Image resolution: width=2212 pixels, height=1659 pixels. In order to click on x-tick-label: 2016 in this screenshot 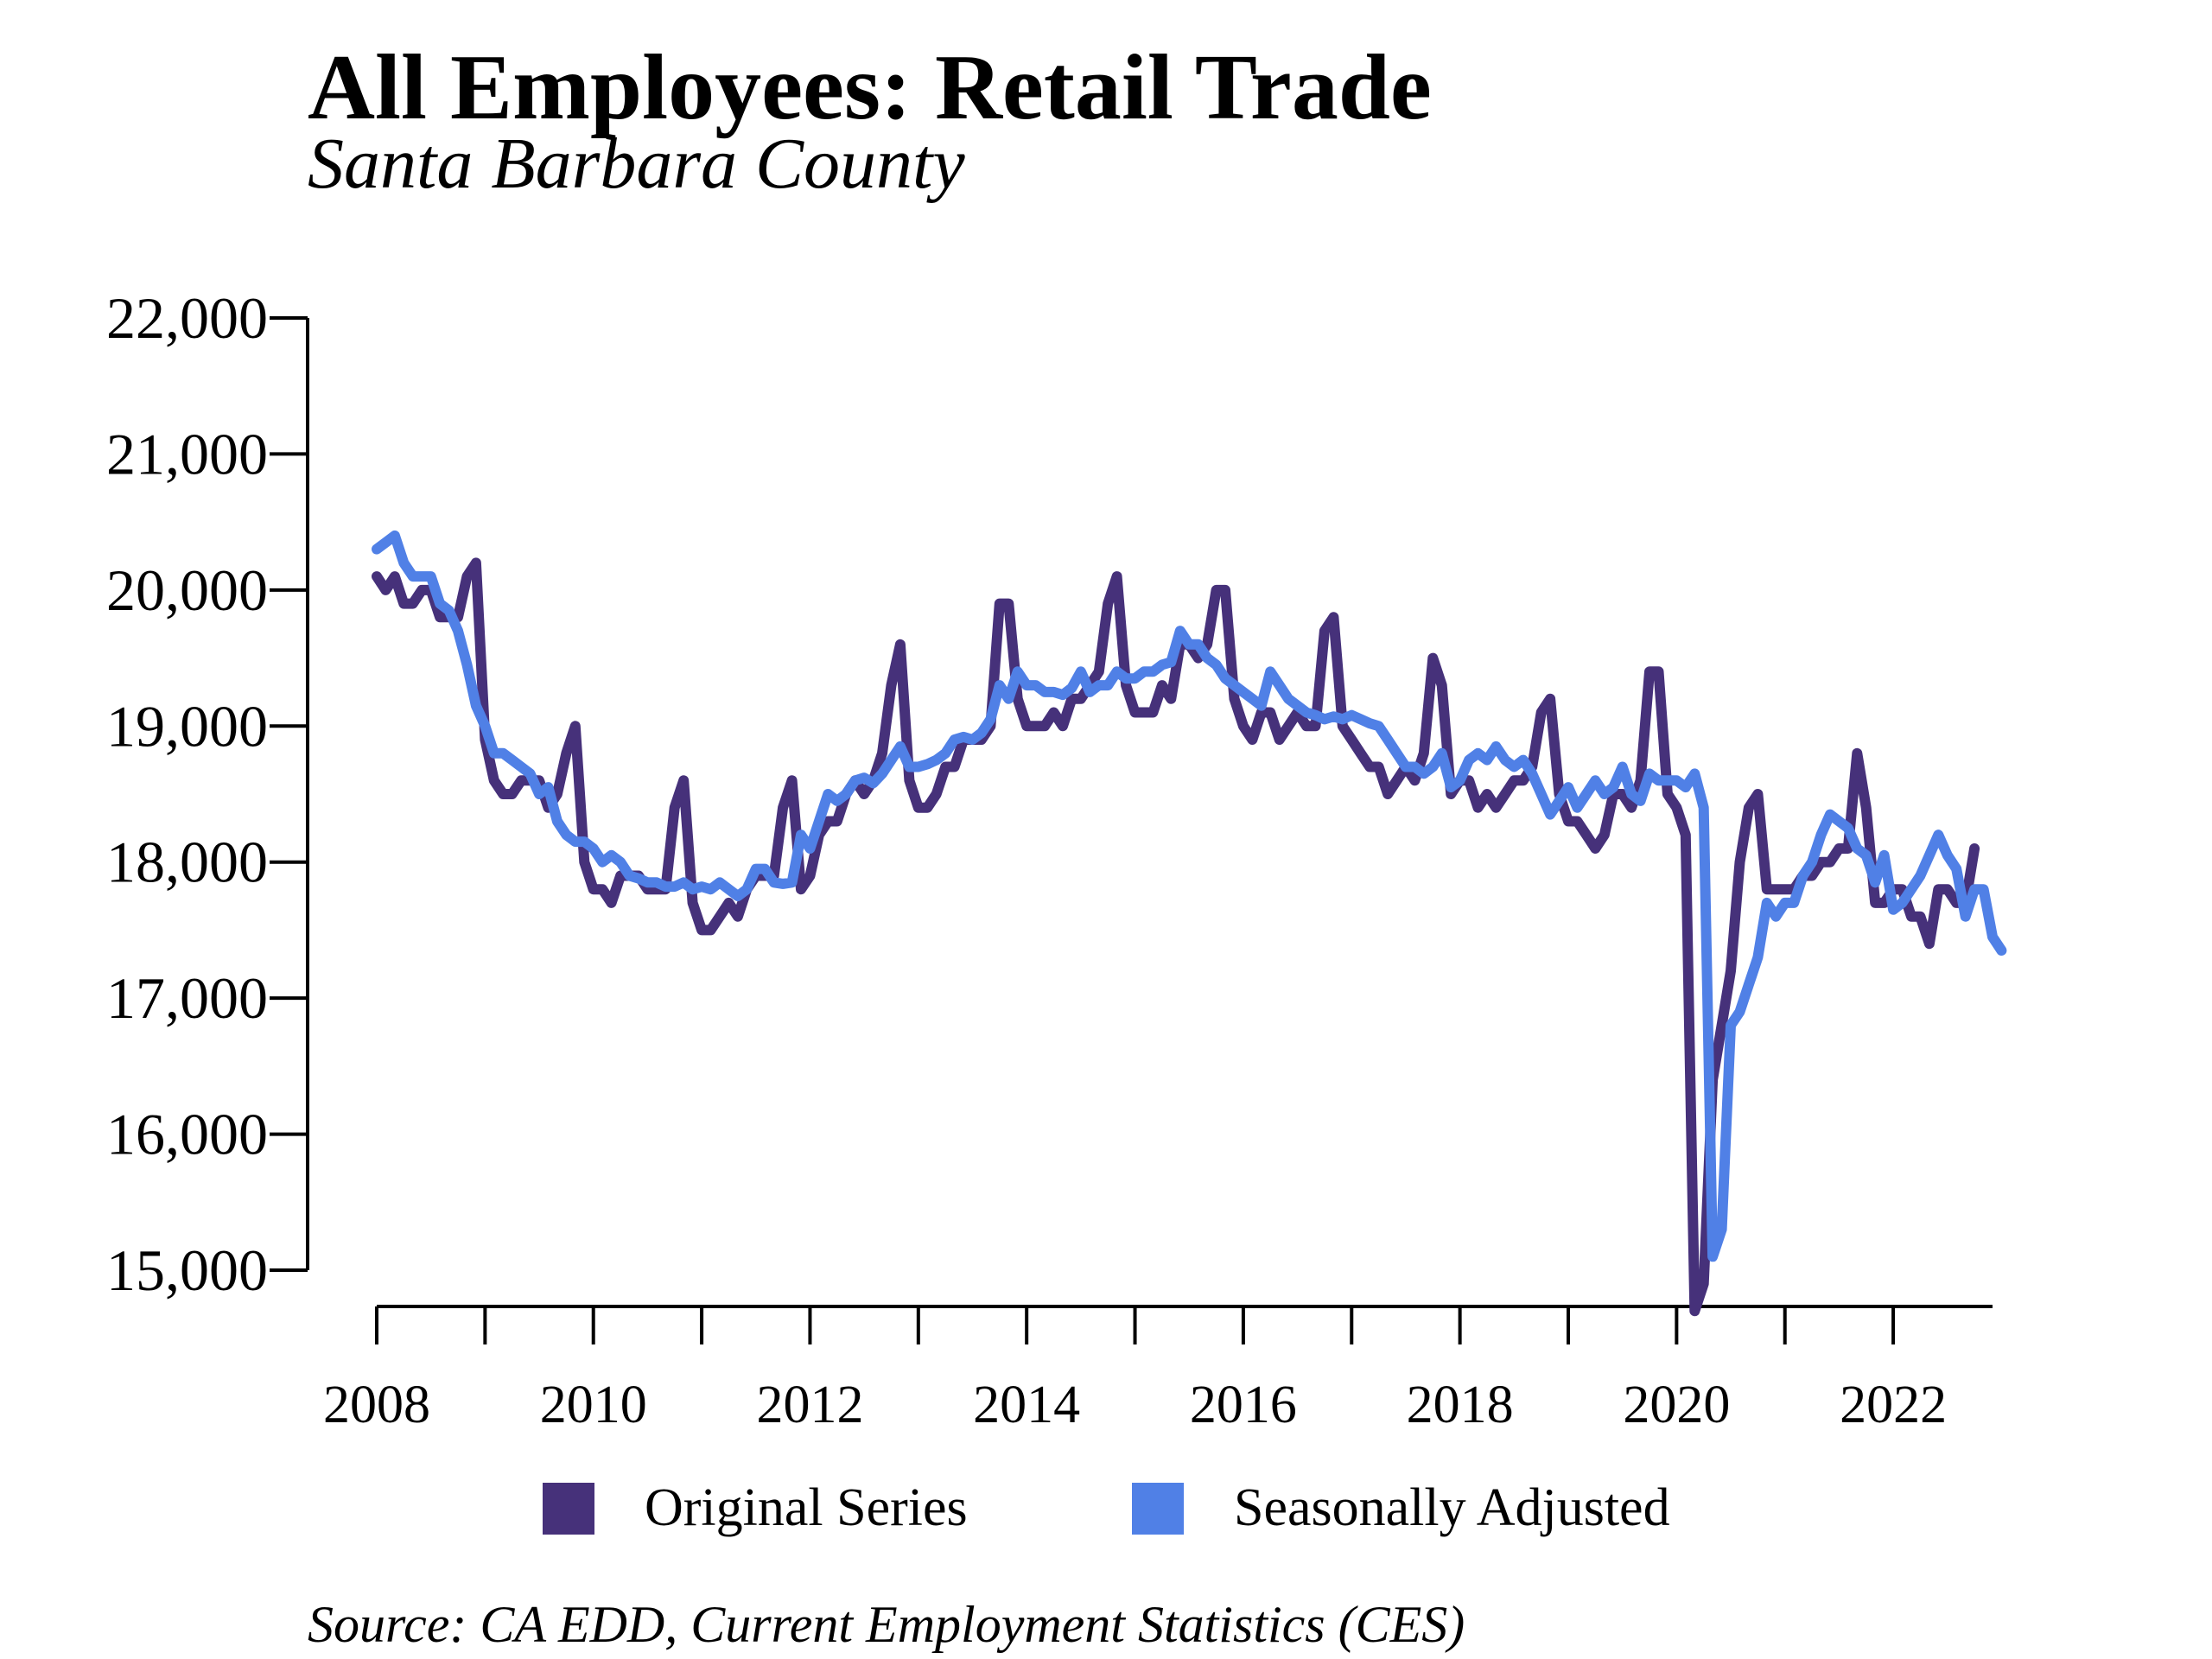, I will do `click(1243, 1405)`.